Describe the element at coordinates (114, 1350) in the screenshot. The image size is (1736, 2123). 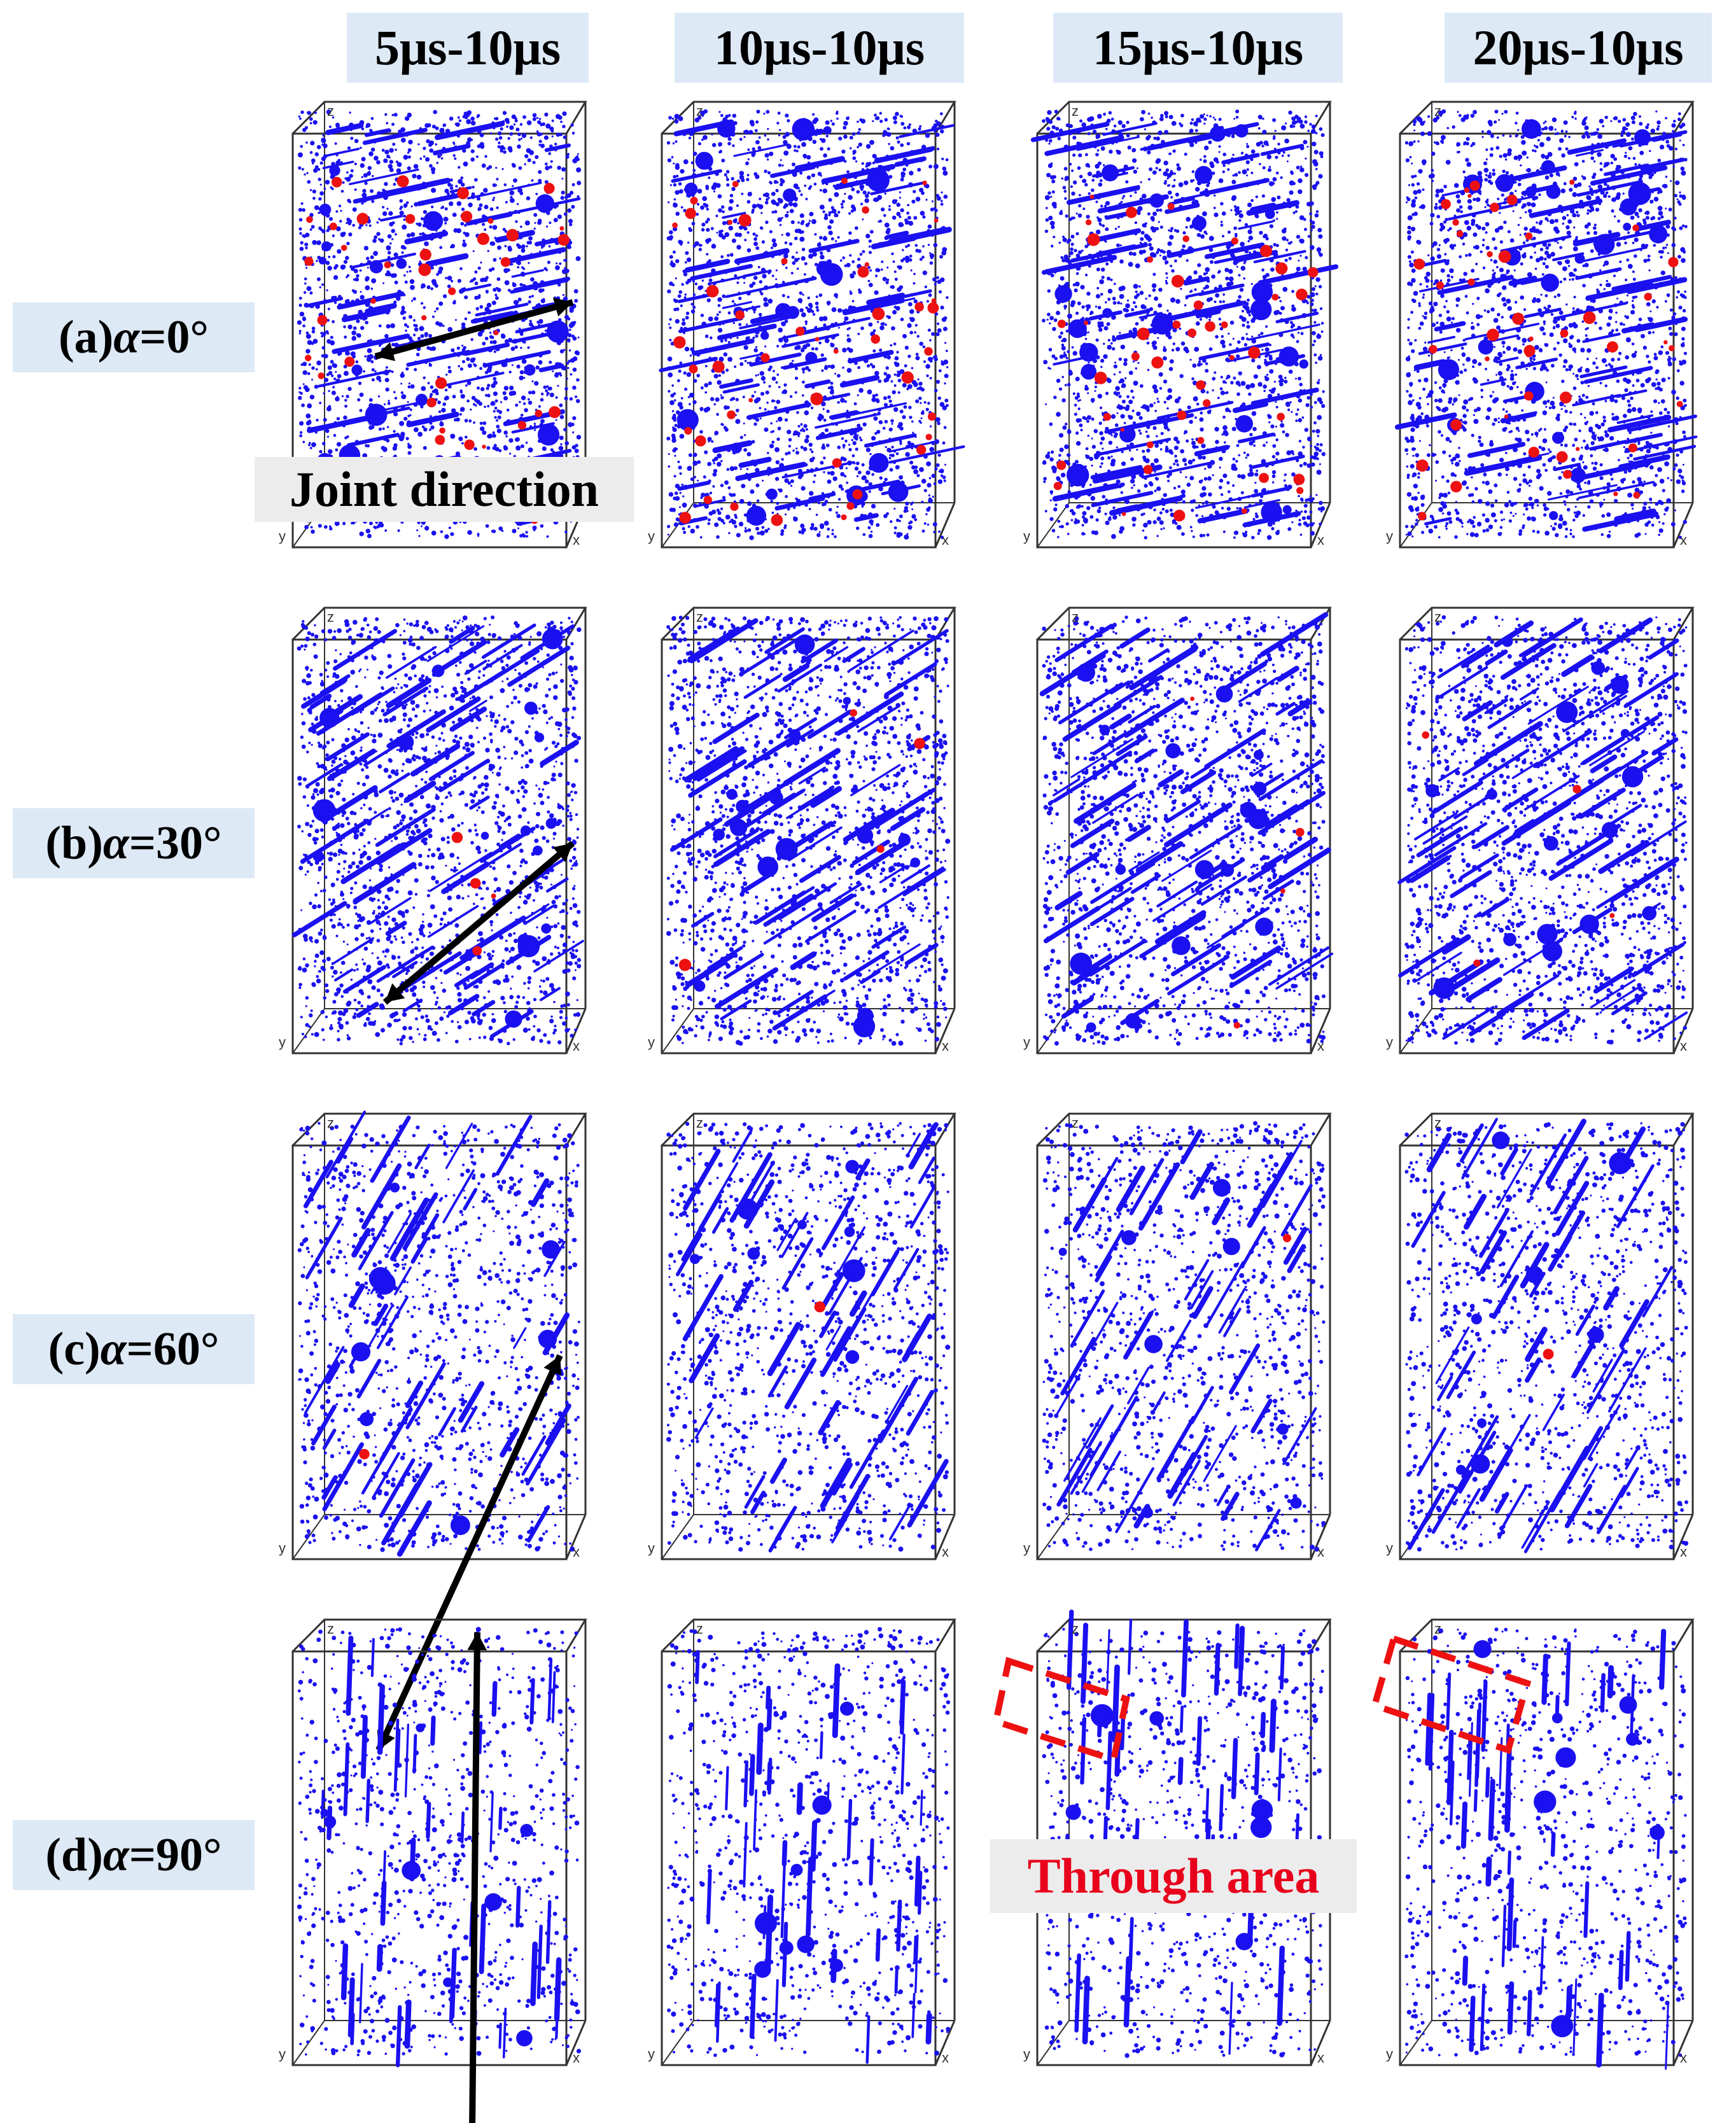
I see `row-label-c-alpha: α` at that location.